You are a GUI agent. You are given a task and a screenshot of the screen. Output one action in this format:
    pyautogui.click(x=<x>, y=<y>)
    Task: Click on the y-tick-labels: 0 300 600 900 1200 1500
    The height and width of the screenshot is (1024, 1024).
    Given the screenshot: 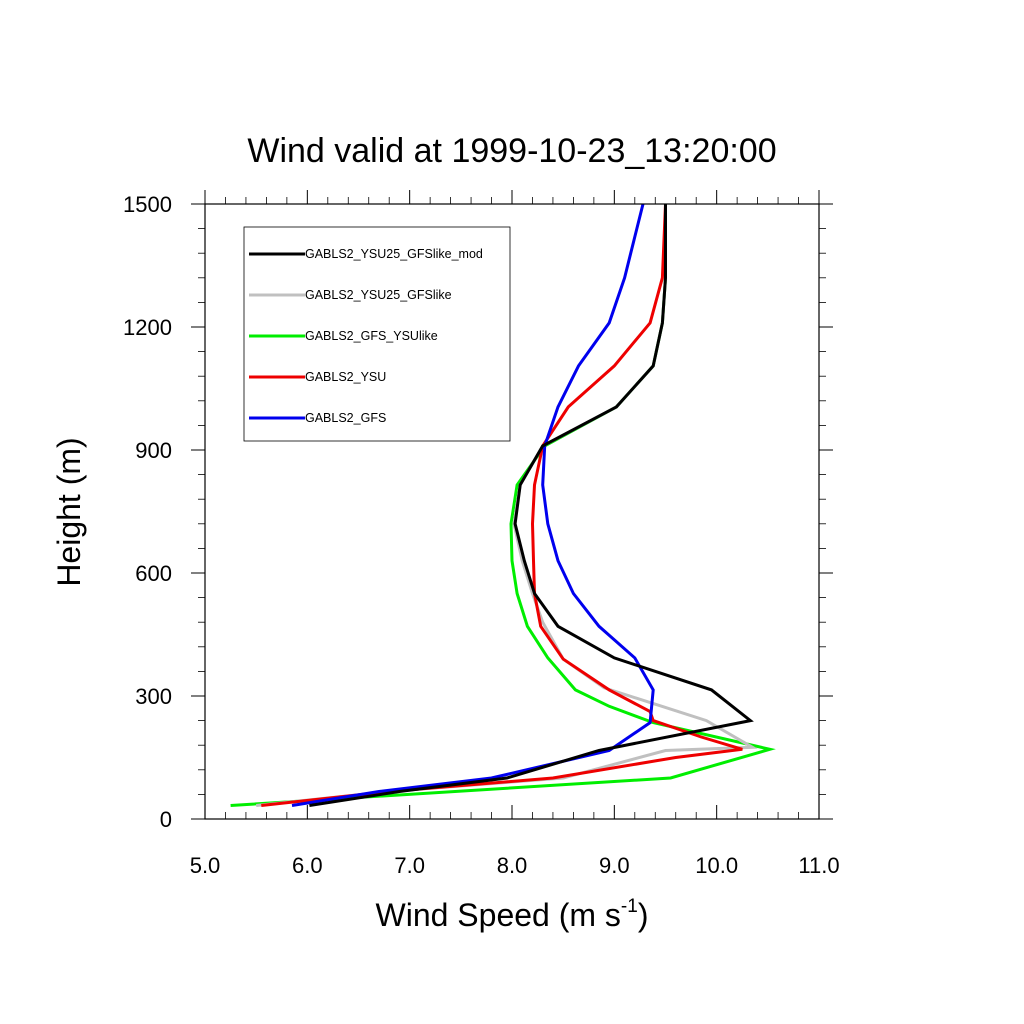 What is the action you would take?
    pyautogui.click(x=147, y=512)
    